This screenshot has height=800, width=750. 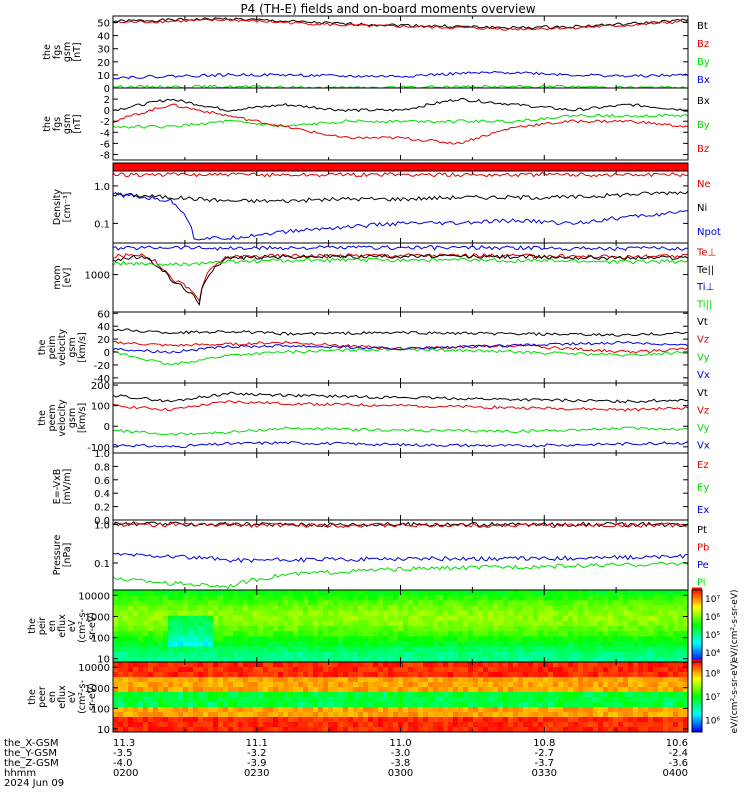 I want to click on legend-label: Ez, so click(x=703, y=465).